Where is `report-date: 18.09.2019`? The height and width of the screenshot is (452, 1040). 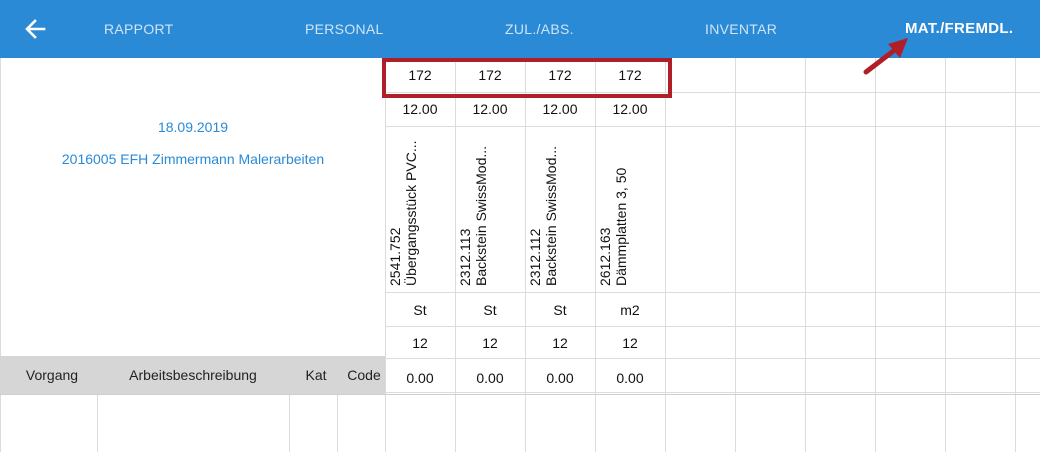 report-date: 18.09.2019 is located at coordinates (193, 127).